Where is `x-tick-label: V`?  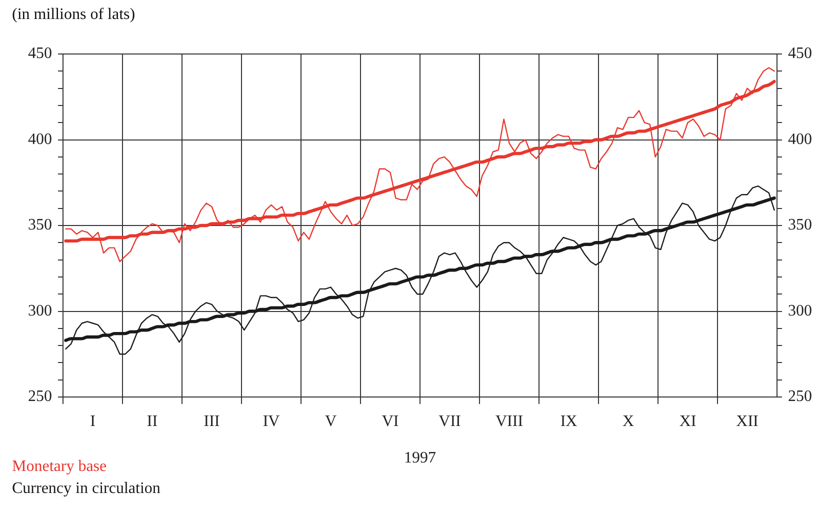 x-tick-label: V is located at coordinates (330, 421).